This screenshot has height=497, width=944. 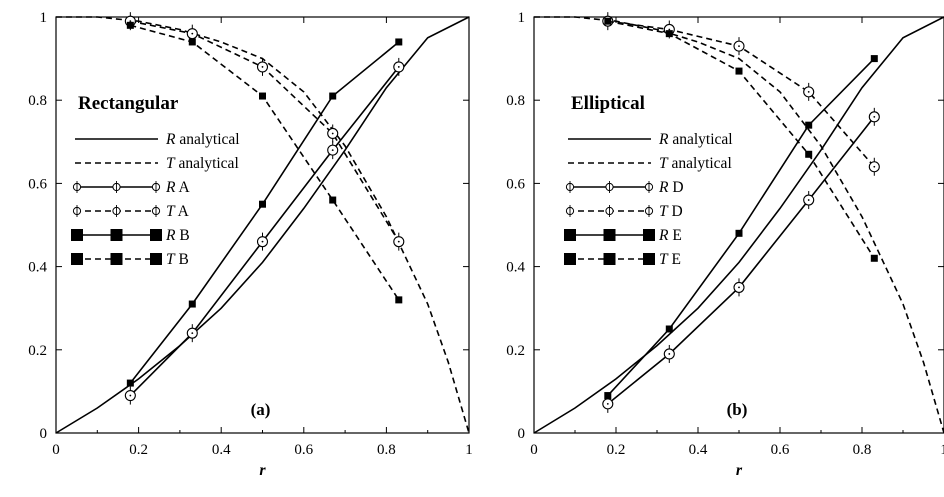 I want to click on legend-text: B, so click(x=182, y=259).